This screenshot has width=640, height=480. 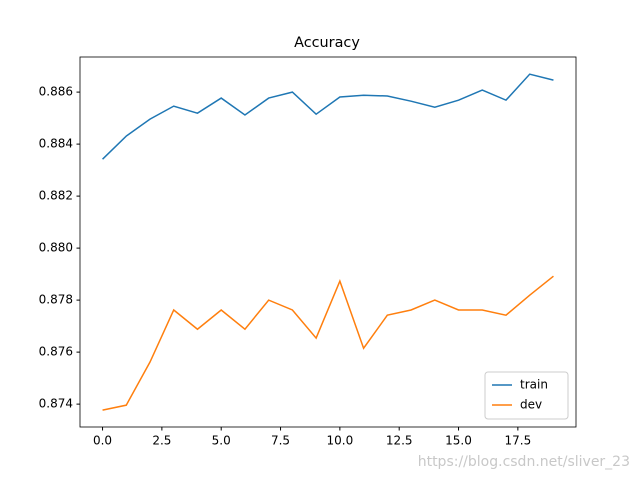 I want to click on y-tick-label: 0.878, so click(x=56, y=300).